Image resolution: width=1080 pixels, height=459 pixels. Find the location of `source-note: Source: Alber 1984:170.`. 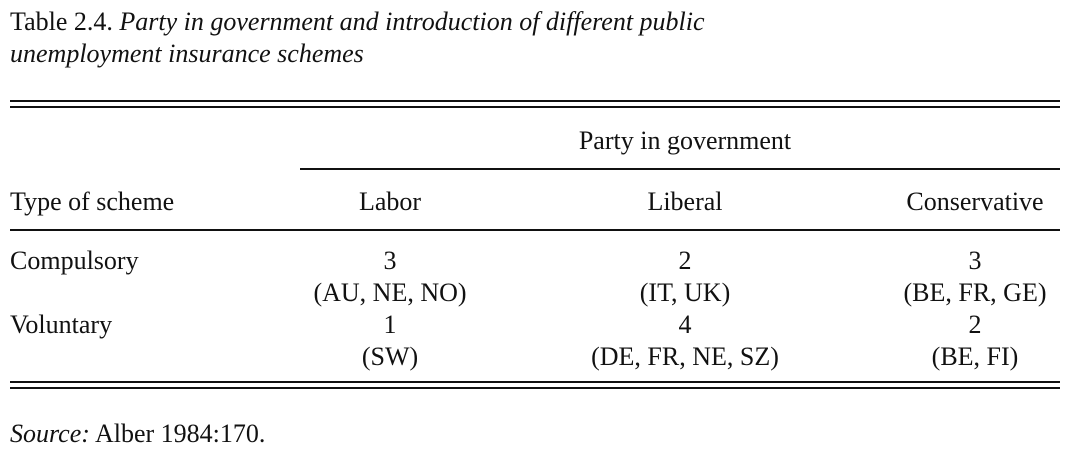

source-note: Source: Alber 1984:170. is located at coordinates (137, 434).